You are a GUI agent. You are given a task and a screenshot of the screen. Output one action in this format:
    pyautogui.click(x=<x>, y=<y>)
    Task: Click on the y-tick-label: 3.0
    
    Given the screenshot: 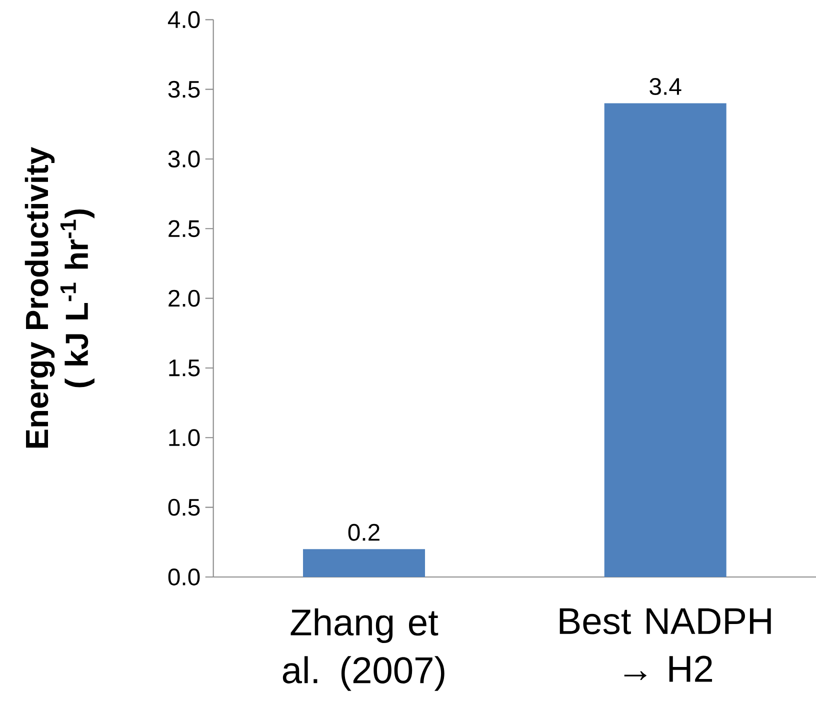 What is the action you would take?
    pyautogui.click(x=184, y=159)
    